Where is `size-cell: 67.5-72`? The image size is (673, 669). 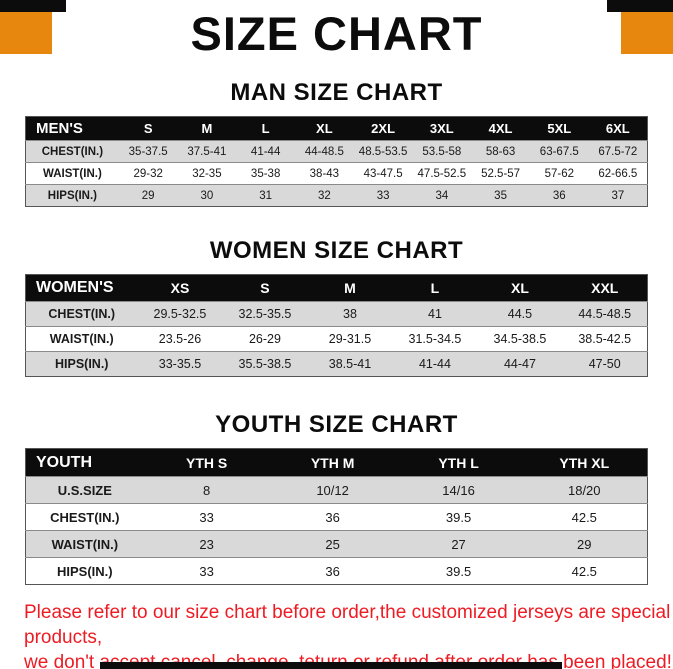 size-cell: 67.5-72 is located at coordinates (618, 151).